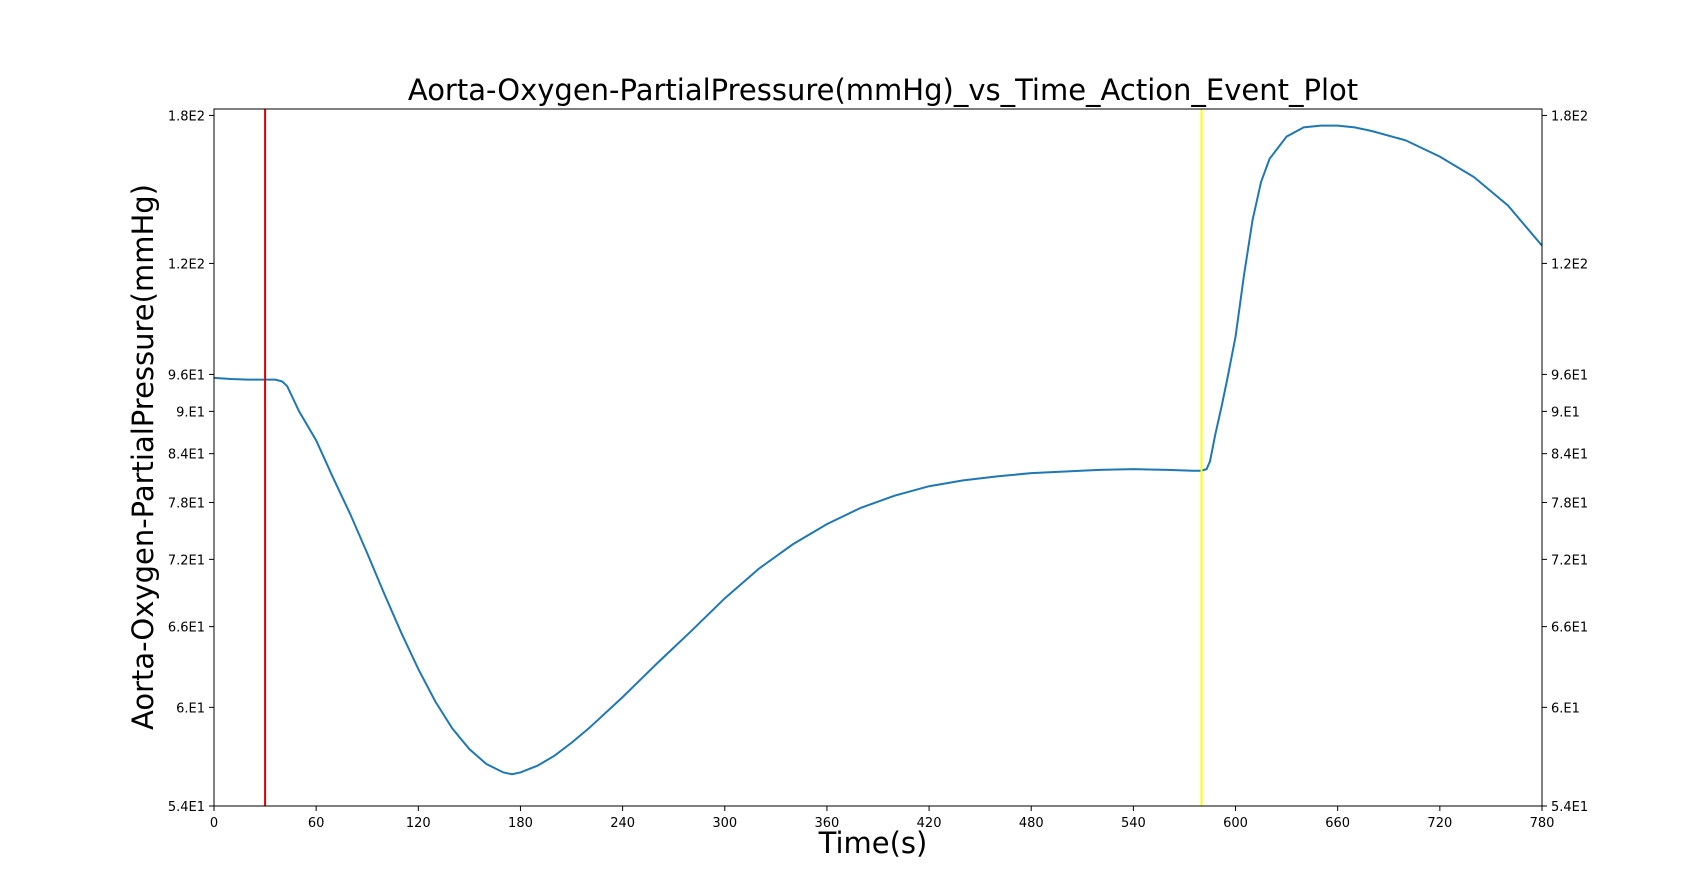  What do you see at coordinates (316, 823) in the screenshot?
I see `x-tick-label: 60` at bounding box center [316, 823].